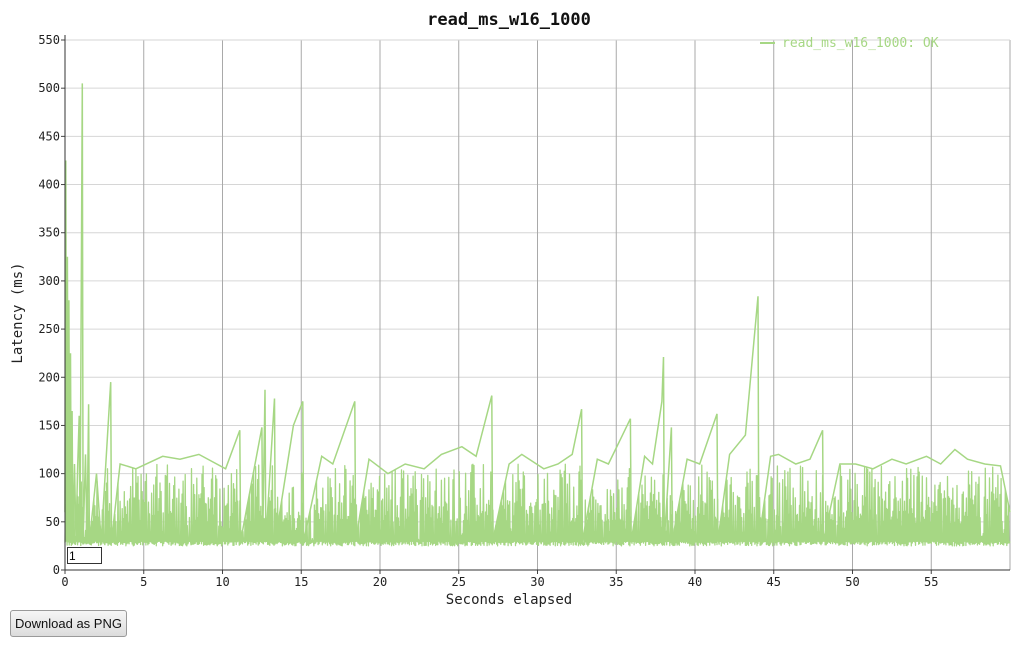 The width and height of the screenshot is (1024, 647). Describe the element at coordinates (64, 582) in the screenshot. I see `x-tick-label: 0` at that location.